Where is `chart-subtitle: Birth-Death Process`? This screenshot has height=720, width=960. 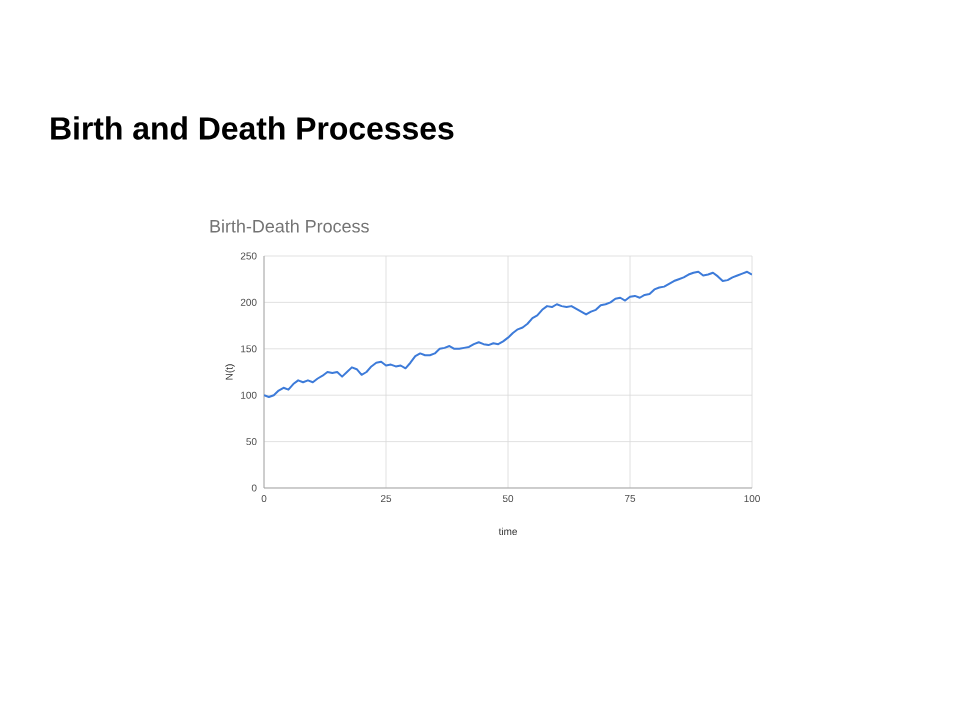 chart-subtitle: Birth-Death Process is located at coordinates (289, 226).